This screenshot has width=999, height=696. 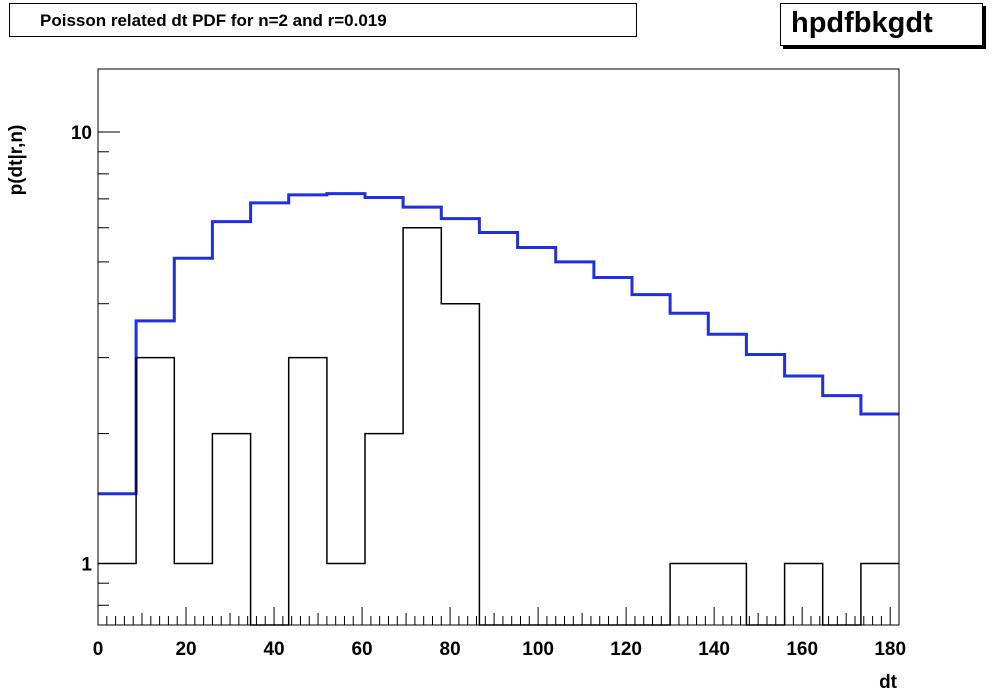 I want to click on x-tick-label: 120, so click(x=626, y=649).